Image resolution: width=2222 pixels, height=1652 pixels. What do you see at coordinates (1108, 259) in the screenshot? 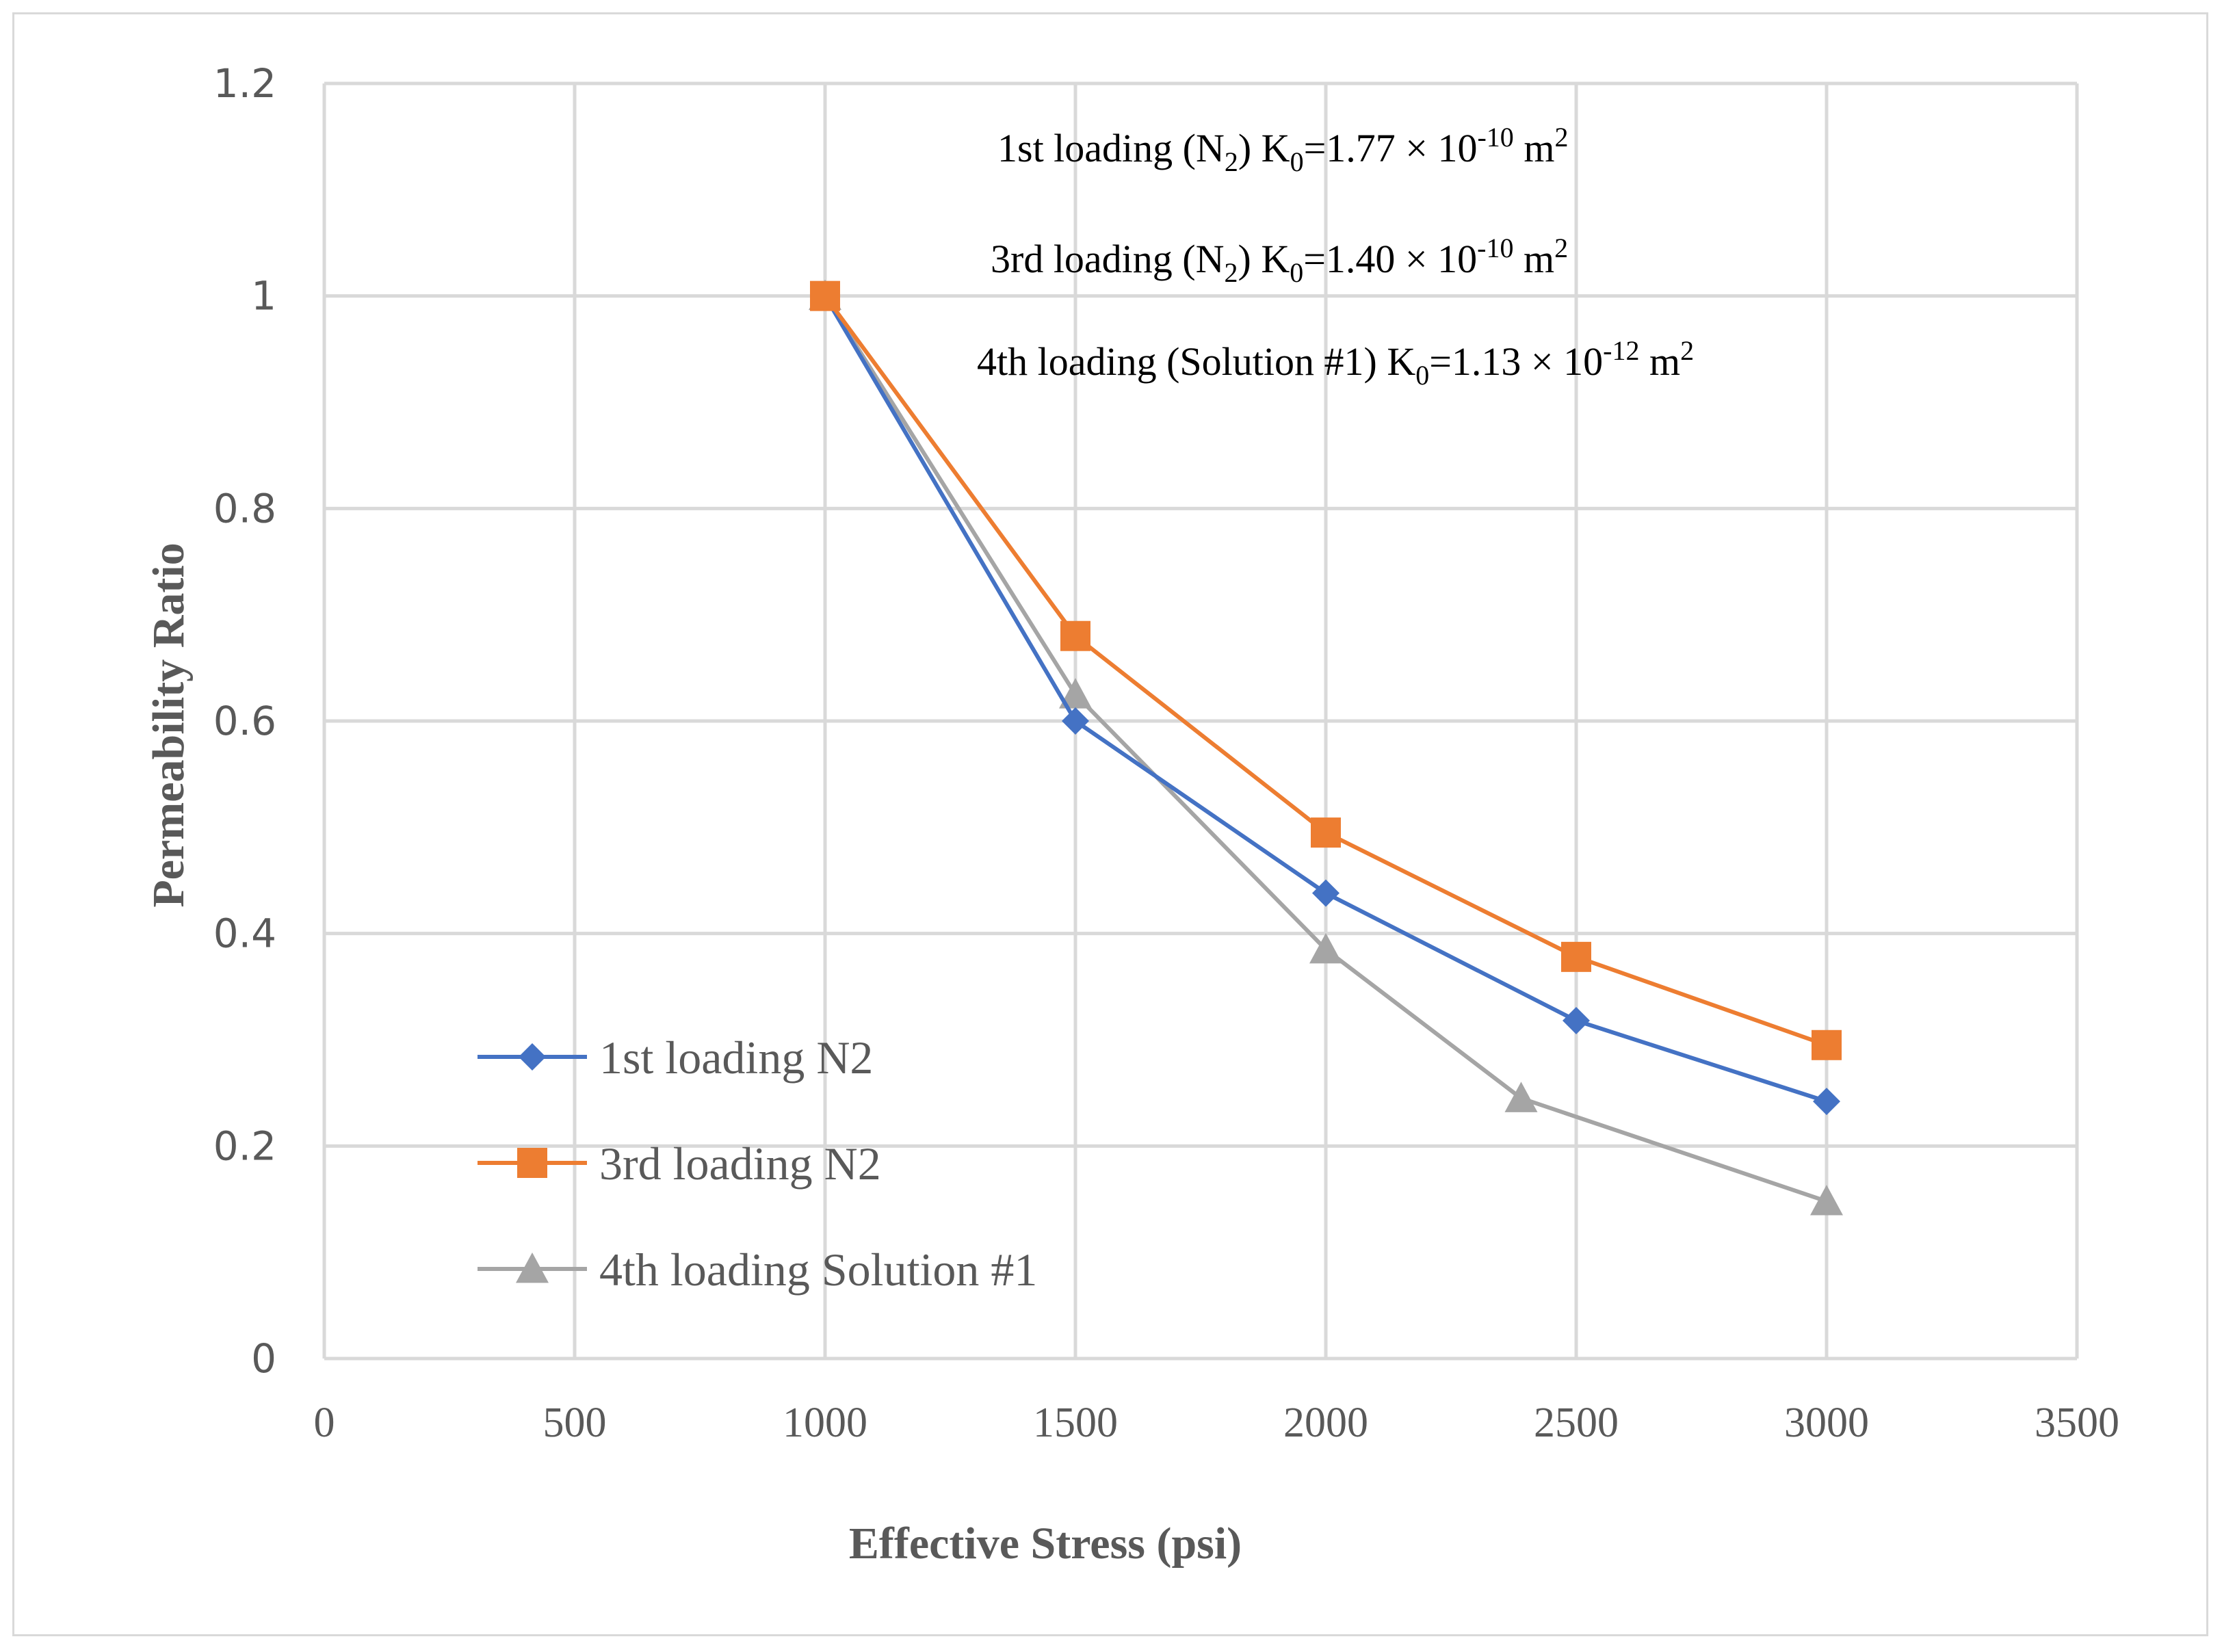
I see `annotation-part: 3rd loading (N` at bounding box center [1108, 259].